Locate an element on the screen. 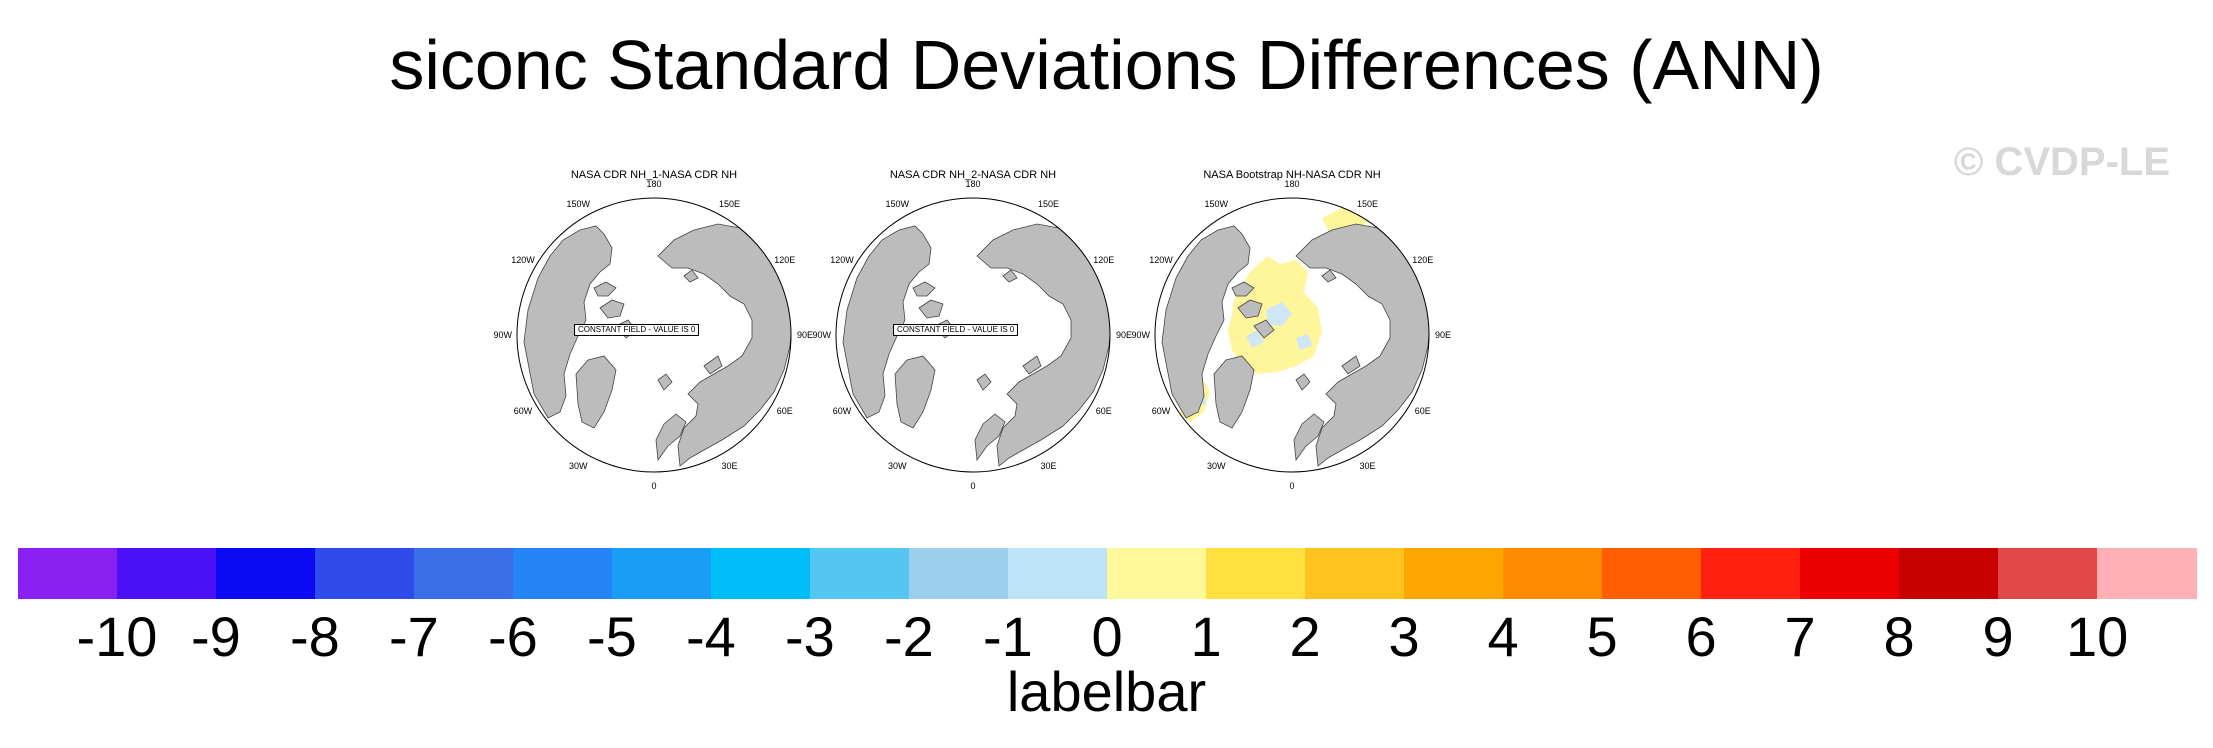  cvdp-watermark: © CVDP-LE is located at coordinates (2061, 162).